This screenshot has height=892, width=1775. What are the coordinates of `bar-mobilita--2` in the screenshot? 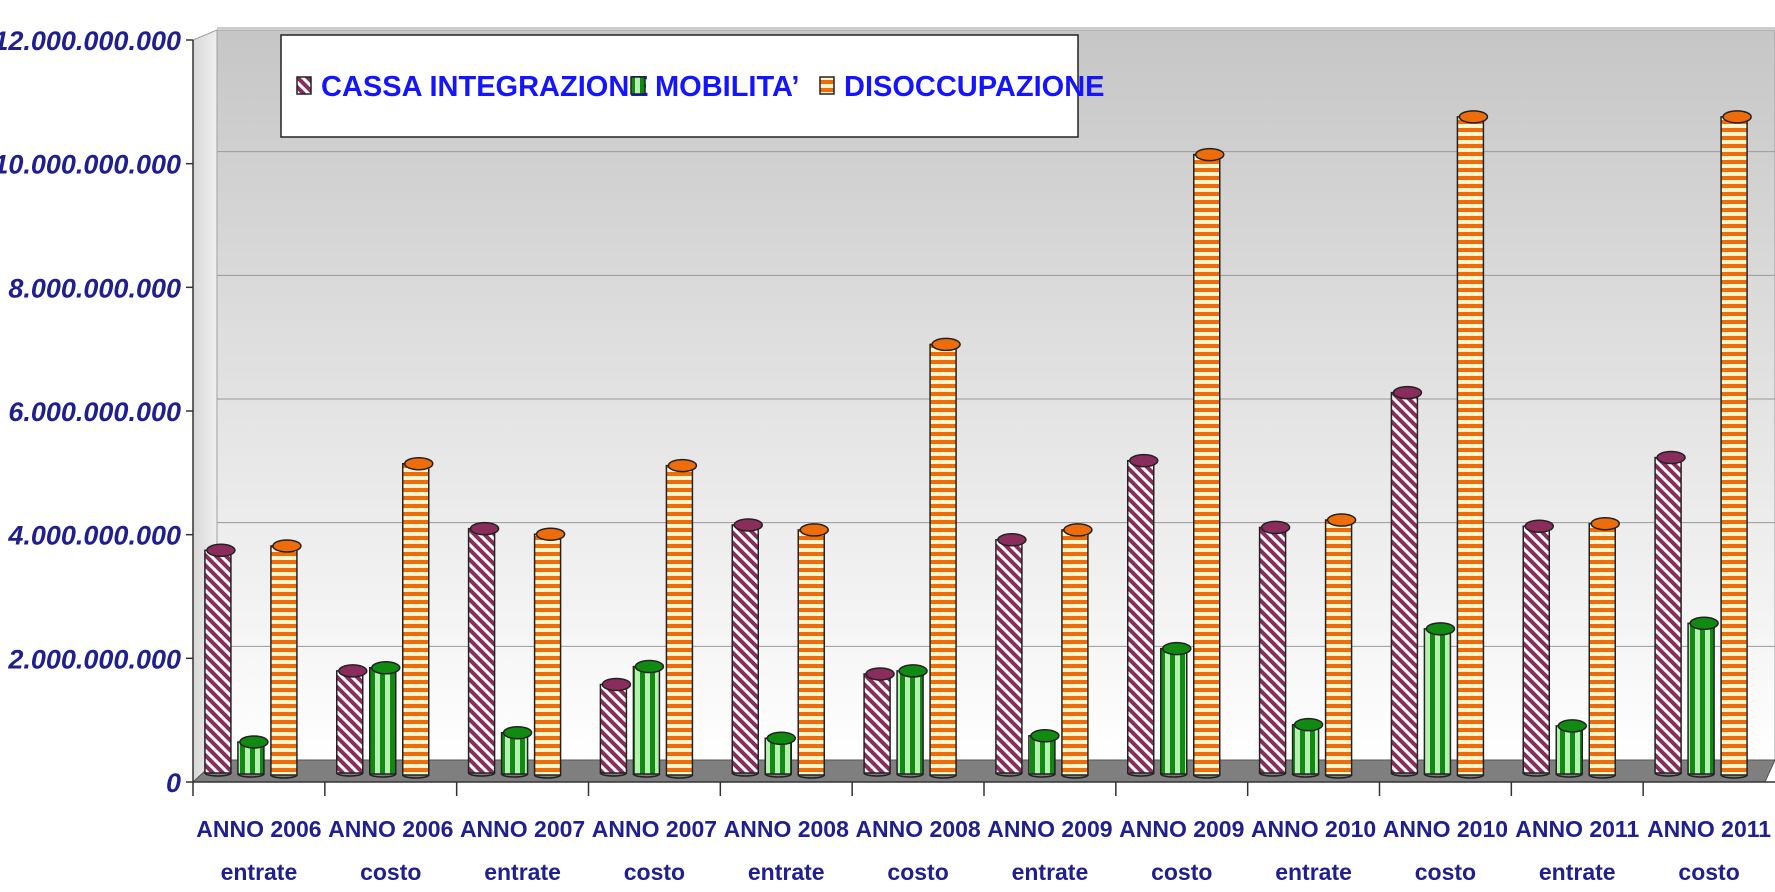 It's located at (516, 751).